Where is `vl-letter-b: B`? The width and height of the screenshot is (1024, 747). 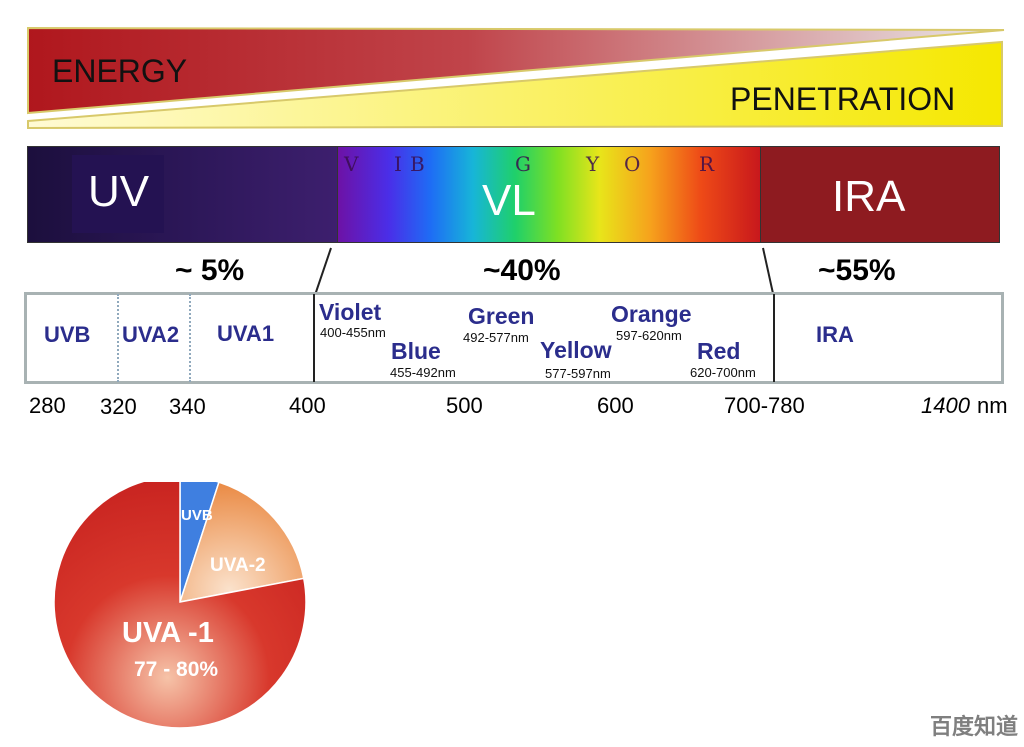 vl-letter-b: B is located at coordinates (417, 164).